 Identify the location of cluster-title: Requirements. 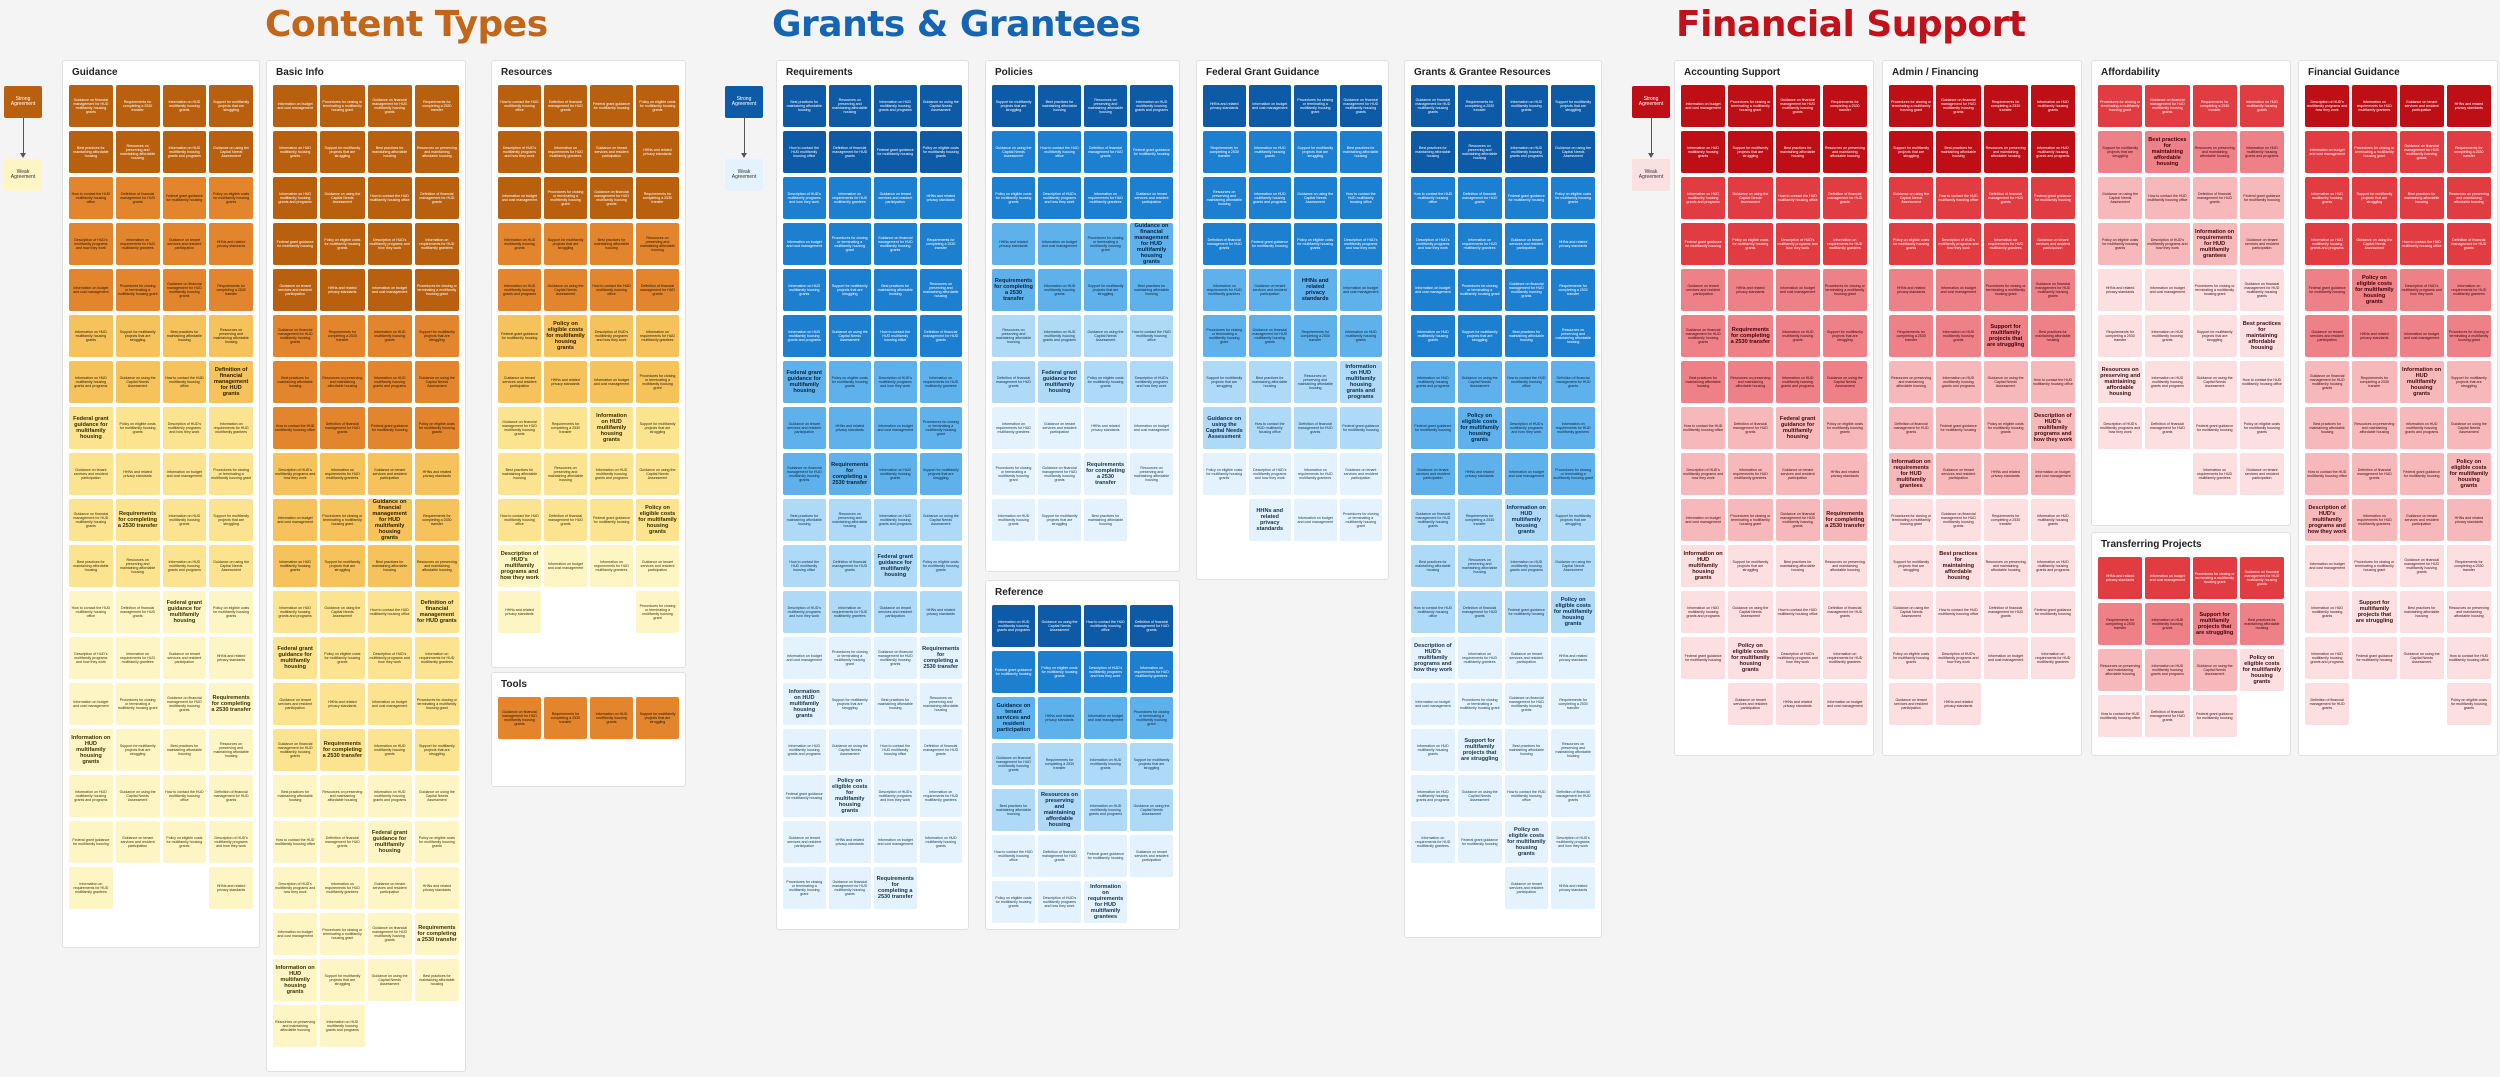
(819, 72).